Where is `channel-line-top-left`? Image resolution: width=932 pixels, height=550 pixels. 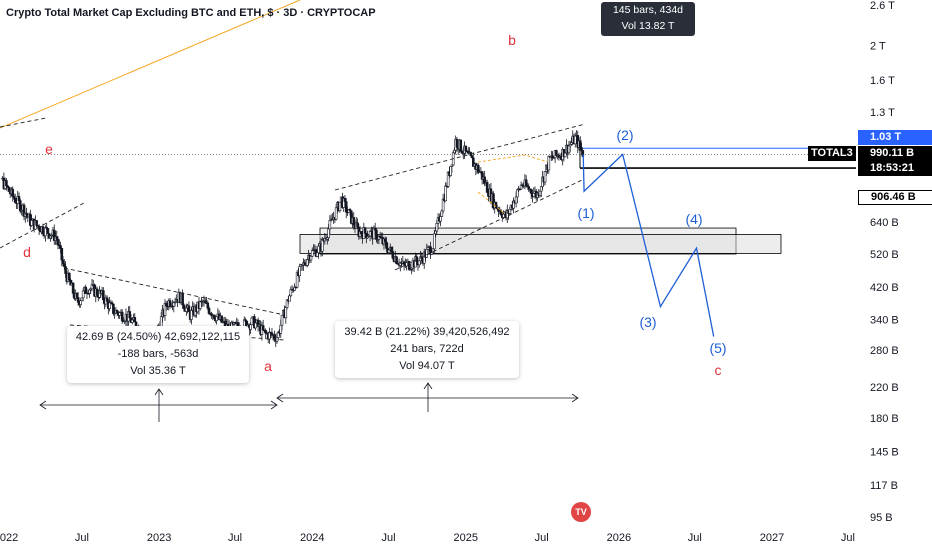
channel-line-top-left is located at coordinates (23, 122).